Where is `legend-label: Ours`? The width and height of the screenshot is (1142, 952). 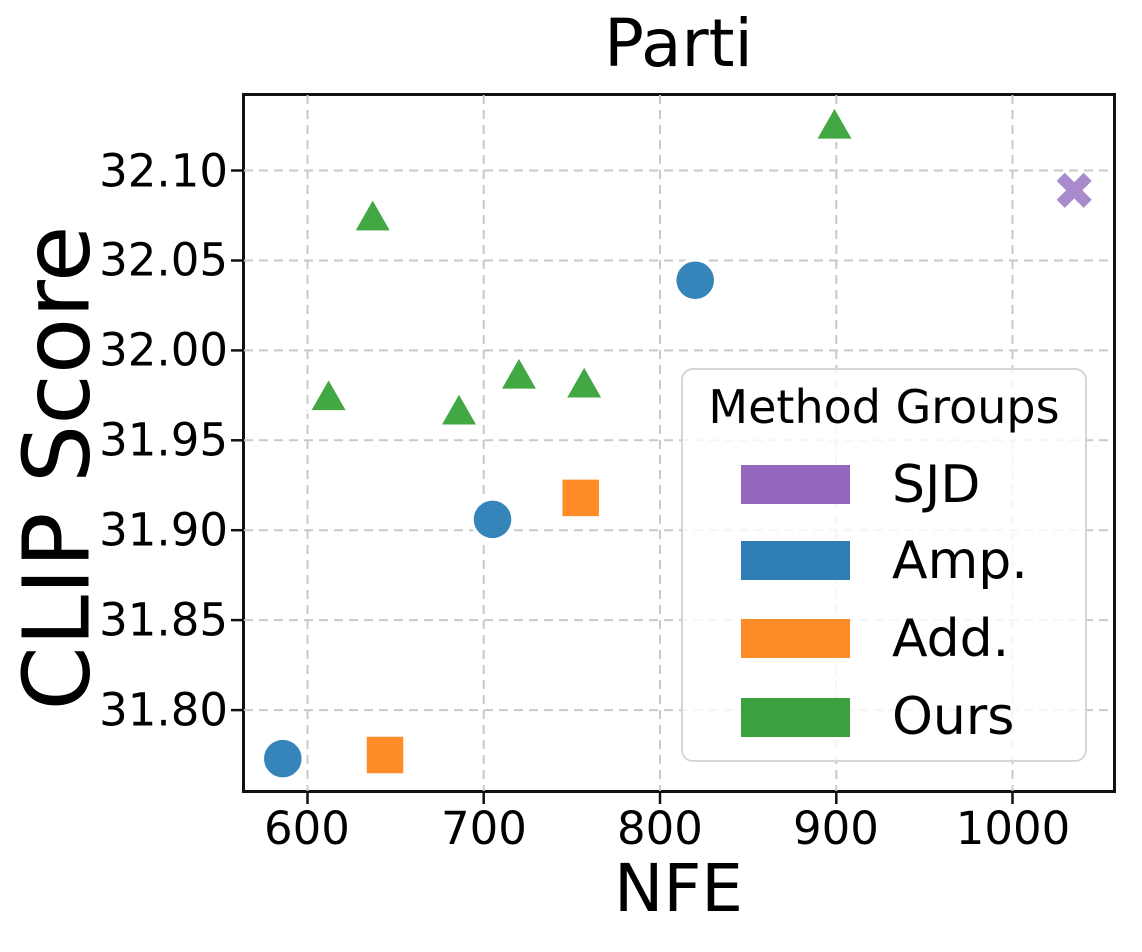 legend-label: Ours is located at coordinates (953, 717).